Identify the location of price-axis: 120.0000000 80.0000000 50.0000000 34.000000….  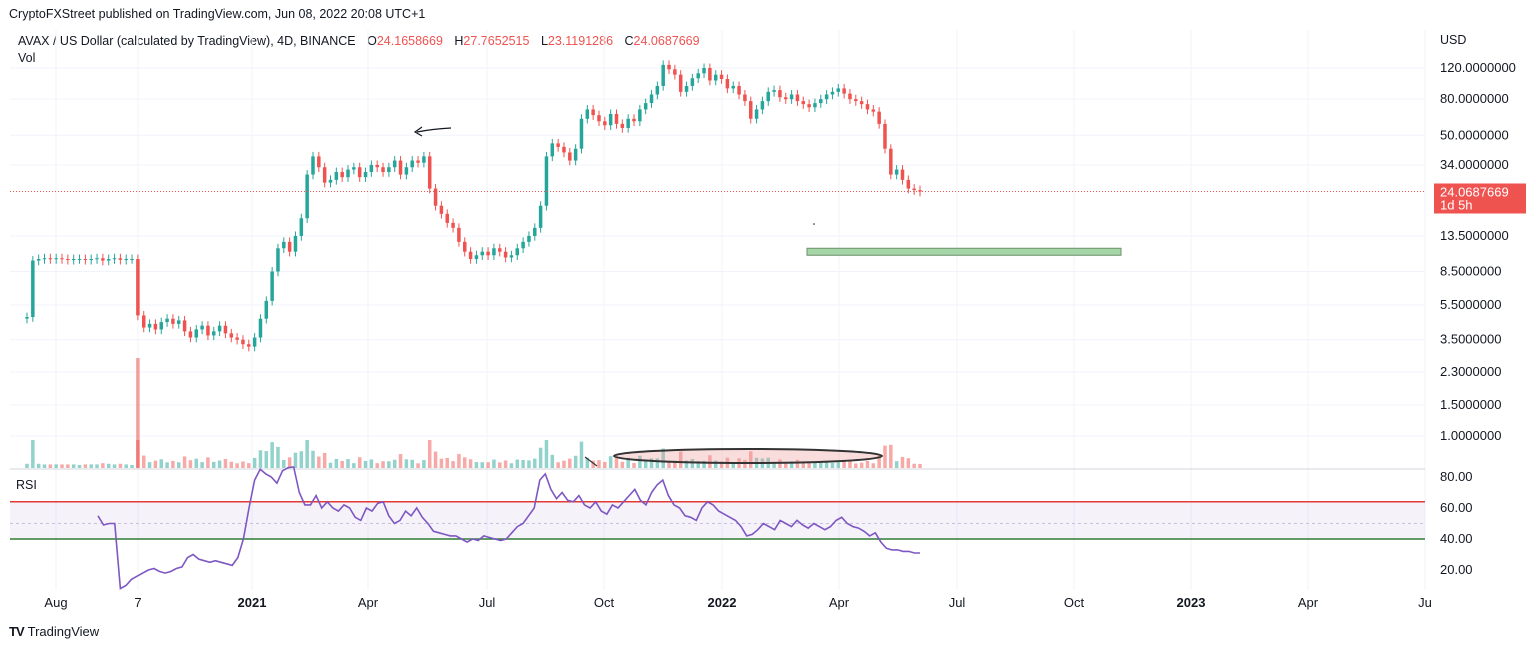
(1478, 251).